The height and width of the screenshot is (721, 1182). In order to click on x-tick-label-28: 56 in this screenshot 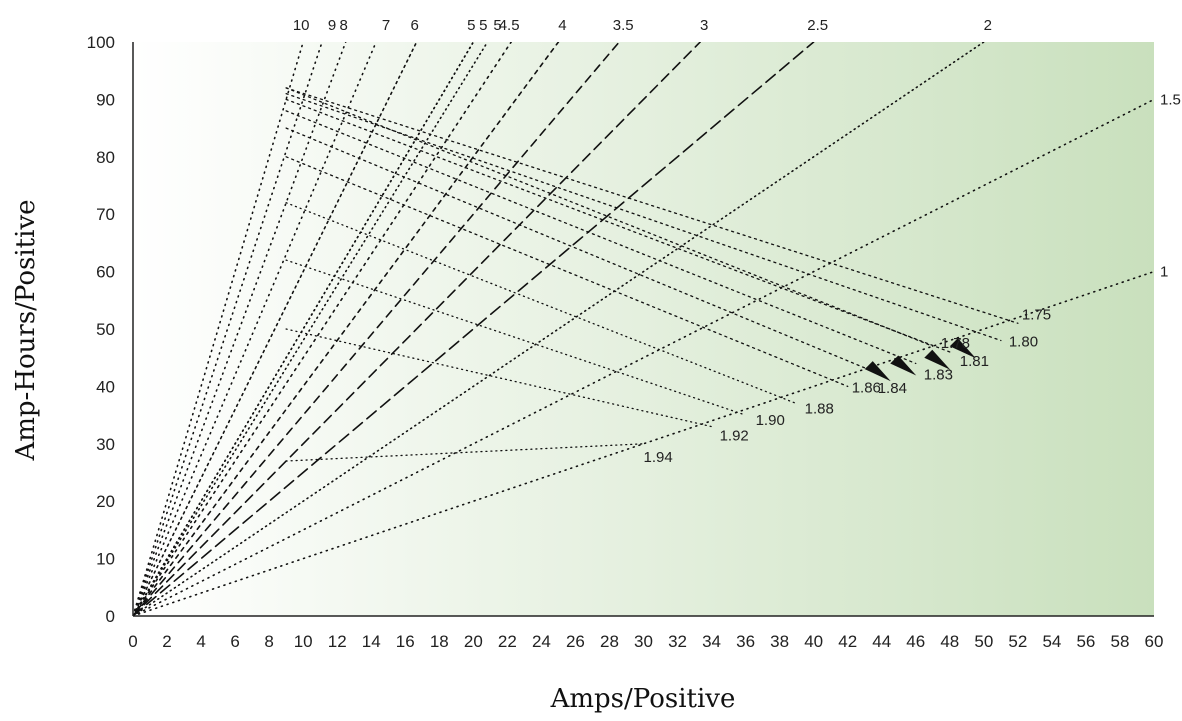, I will do `click(1085, 641)`.